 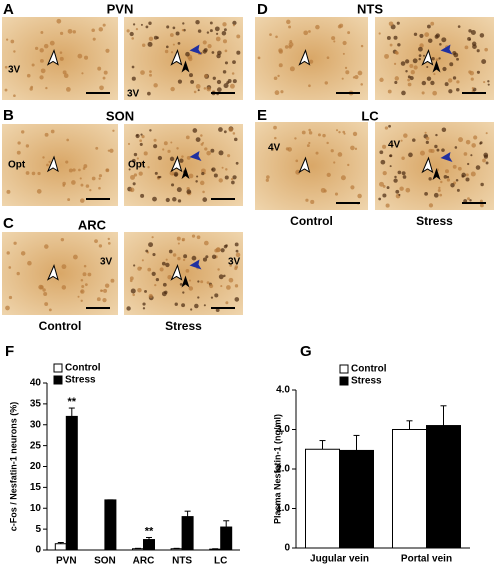 I want to click on x-tick-label: SON, so click(x=105, y=561).